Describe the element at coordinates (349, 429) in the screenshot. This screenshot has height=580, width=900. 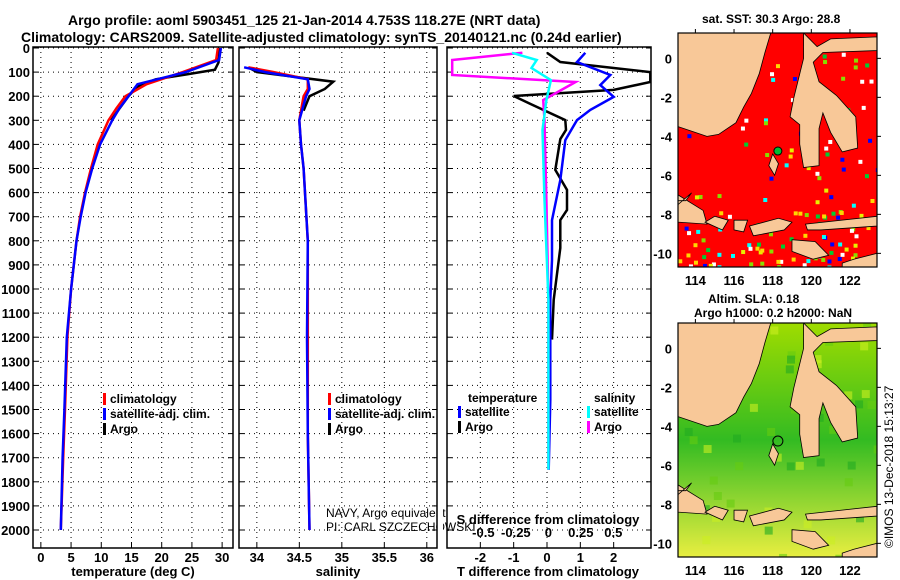
I see `legend-label: Argo` at that location.